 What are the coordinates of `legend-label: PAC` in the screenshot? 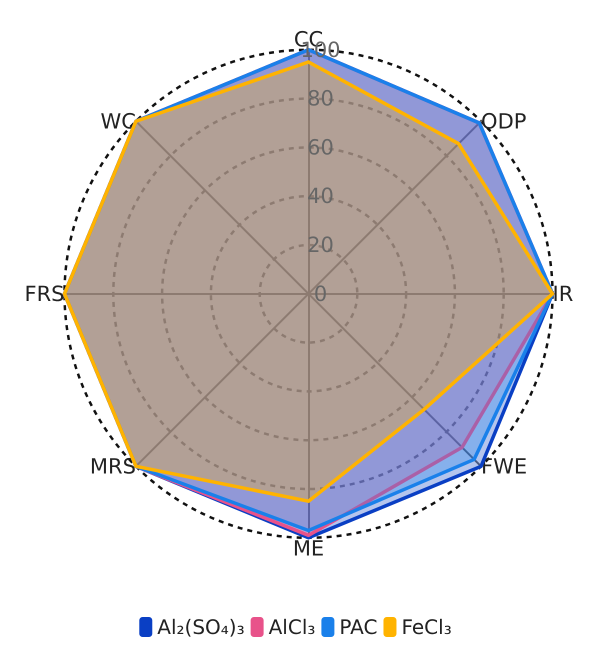 It's located at (358, 627).